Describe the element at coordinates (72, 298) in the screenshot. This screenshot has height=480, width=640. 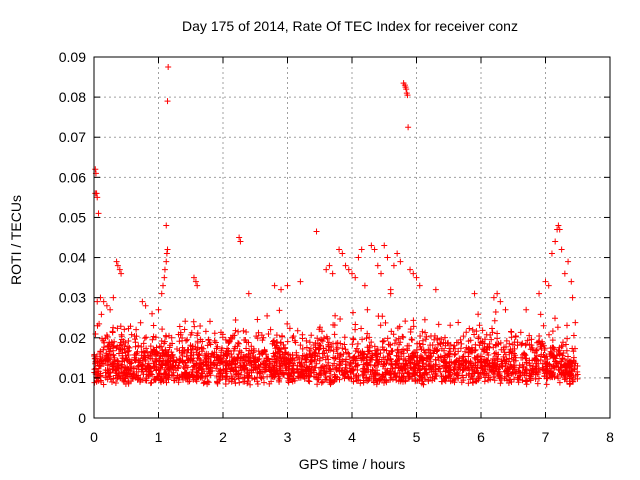
I see `y-tick-label: 0.03` at that location.